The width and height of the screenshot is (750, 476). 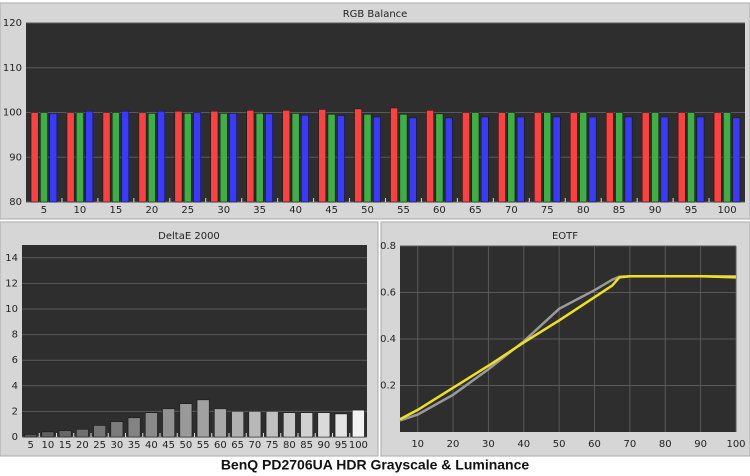 What do you see at coordinates (691, 210) in the screenshot?
I see `x-tick-label: 95` at bounding box center [691, 210].